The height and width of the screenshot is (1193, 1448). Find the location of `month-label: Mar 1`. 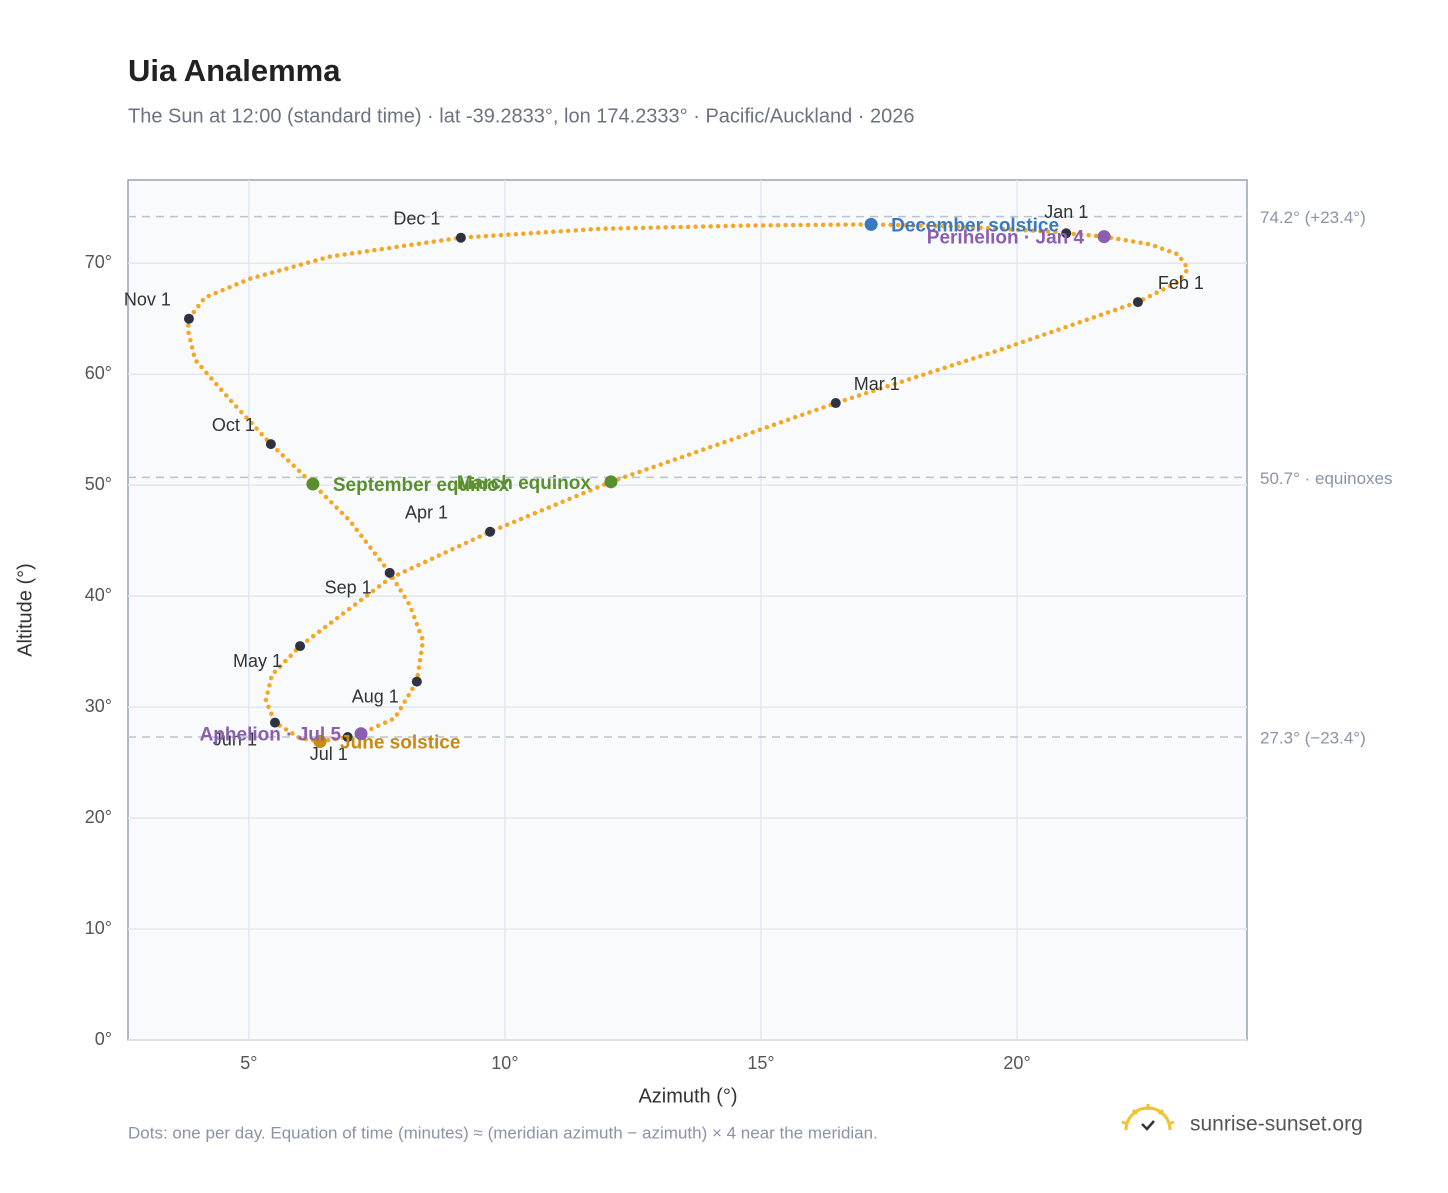

month-label: Mar 1 is located at coordinates (877, 384).